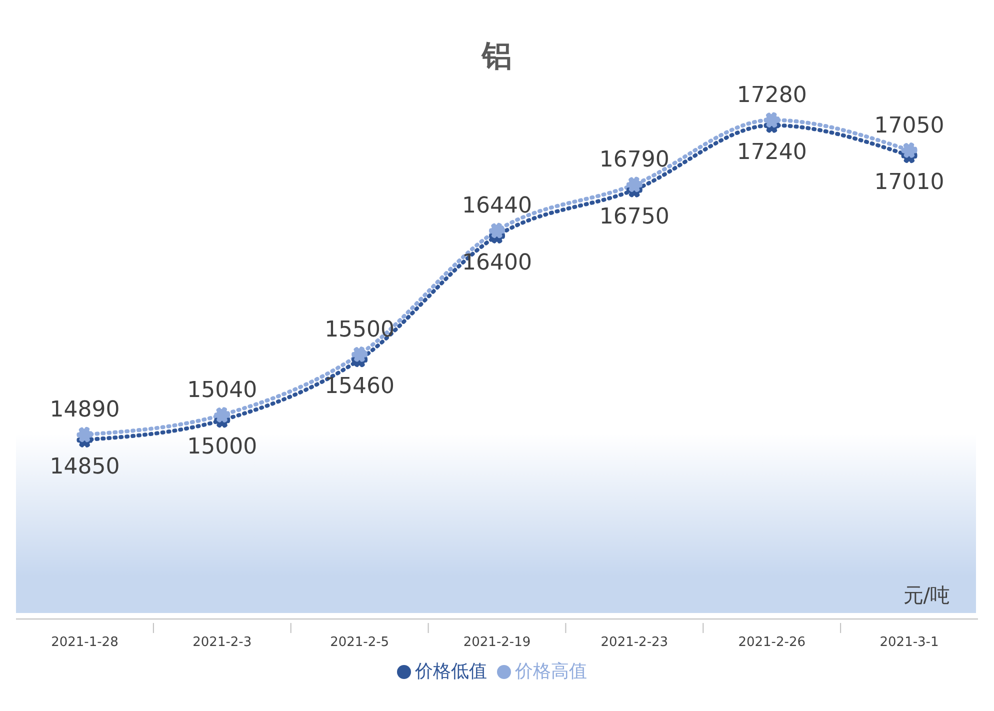  What do you see at coordinates (634, 217) in the screenshot?
I see `data-label: 16750` at bounding box center [634, 217].